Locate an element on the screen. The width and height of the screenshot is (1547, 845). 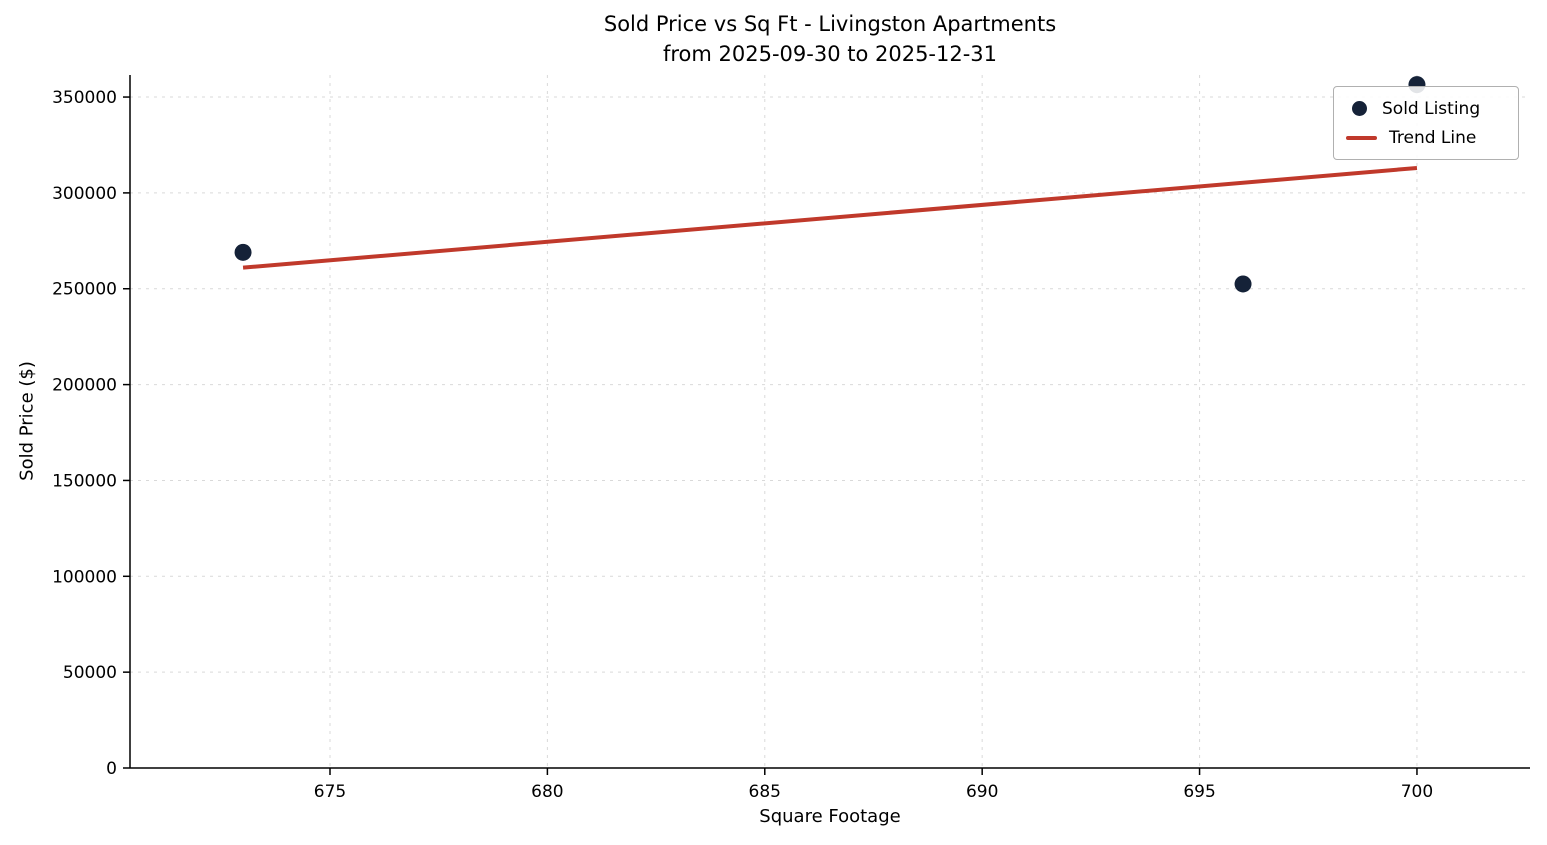
y-axis-label: Sold Price ($) is located at coordinates (27, 421).